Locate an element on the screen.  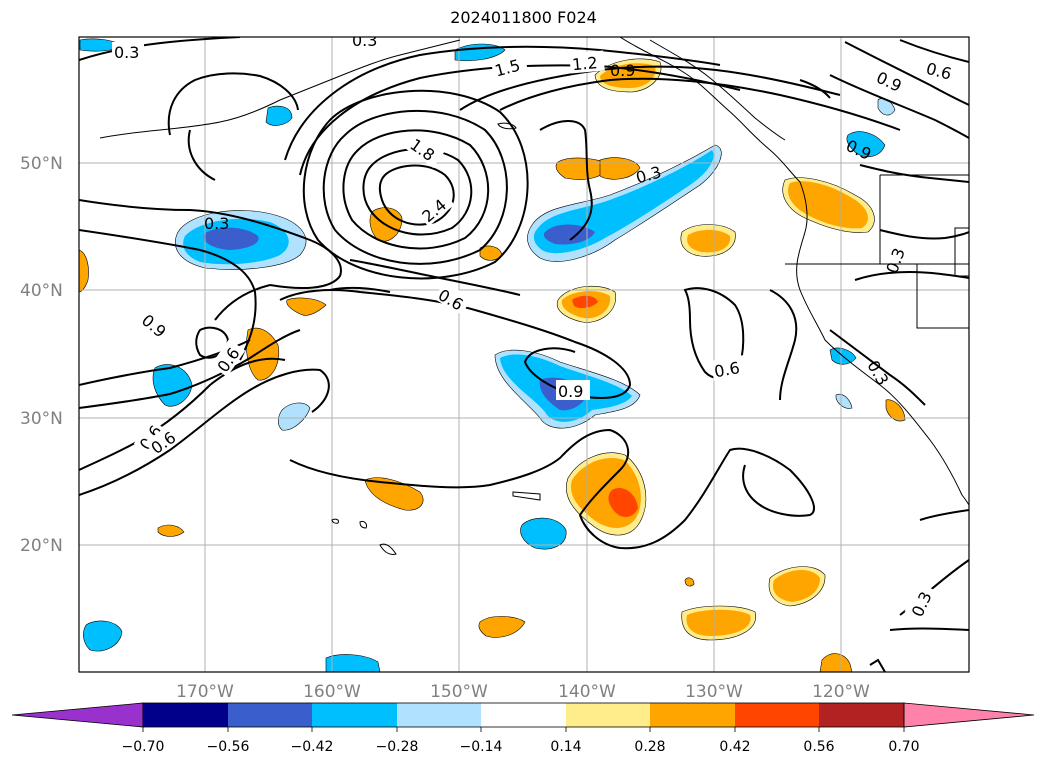
colorbar-tick-label: 0.70 is located at coordinates (903, 747).